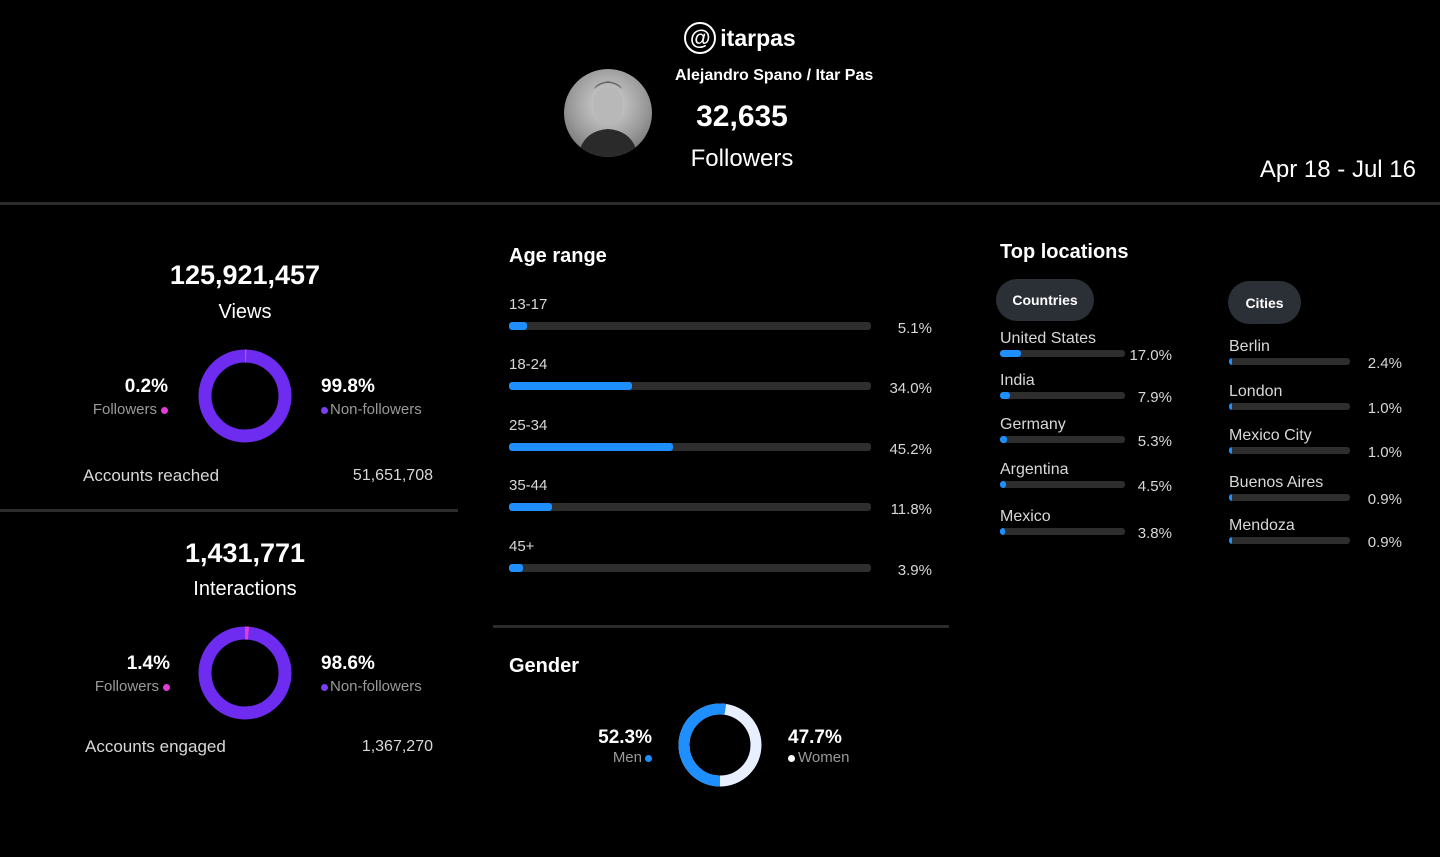 This screenshot has height=857, width=1440. What do you see at coordinates (558, 256) in the screenshot?
I see `age-range-title: Age range` at bounding box center [558, 256].